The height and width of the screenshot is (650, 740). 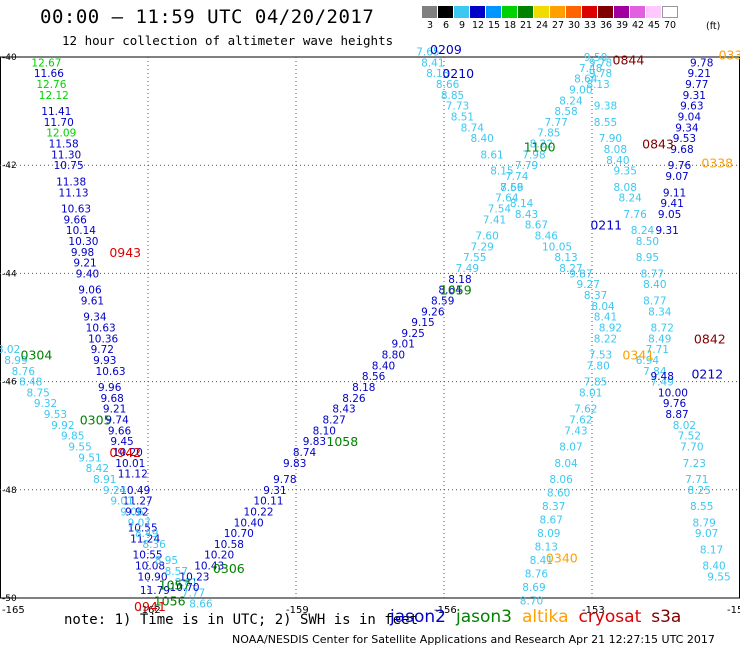 What do you see at coordinates (418, 617) in the screenshot?
I see `legend-item-jason2: jason2` at bounding box center [418, 617].